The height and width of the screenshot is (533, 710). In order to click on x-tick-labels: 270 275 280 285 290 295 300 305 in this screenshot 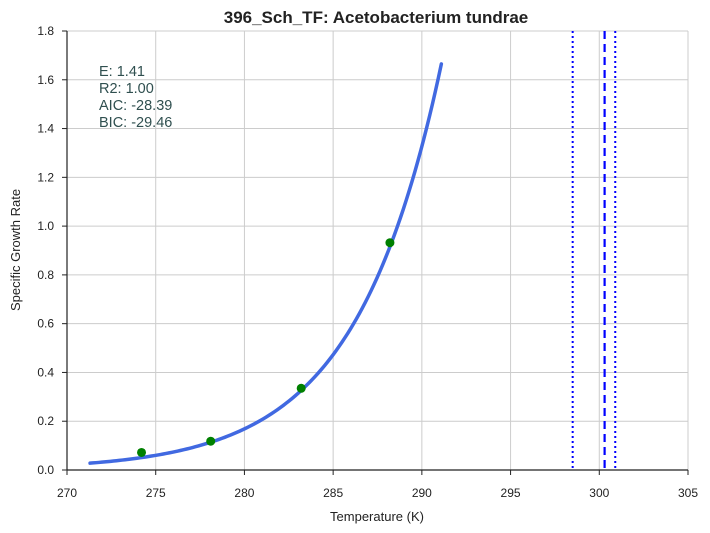, I will do `click(377, 493)`.